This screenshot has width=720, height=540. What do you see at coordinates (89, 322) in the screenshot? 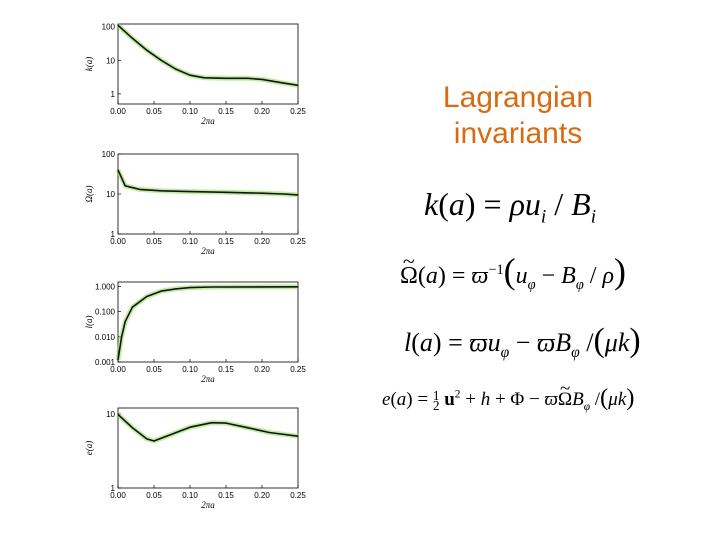
I see `y-axis-label: l(a)` at bounding box center [89, 322].